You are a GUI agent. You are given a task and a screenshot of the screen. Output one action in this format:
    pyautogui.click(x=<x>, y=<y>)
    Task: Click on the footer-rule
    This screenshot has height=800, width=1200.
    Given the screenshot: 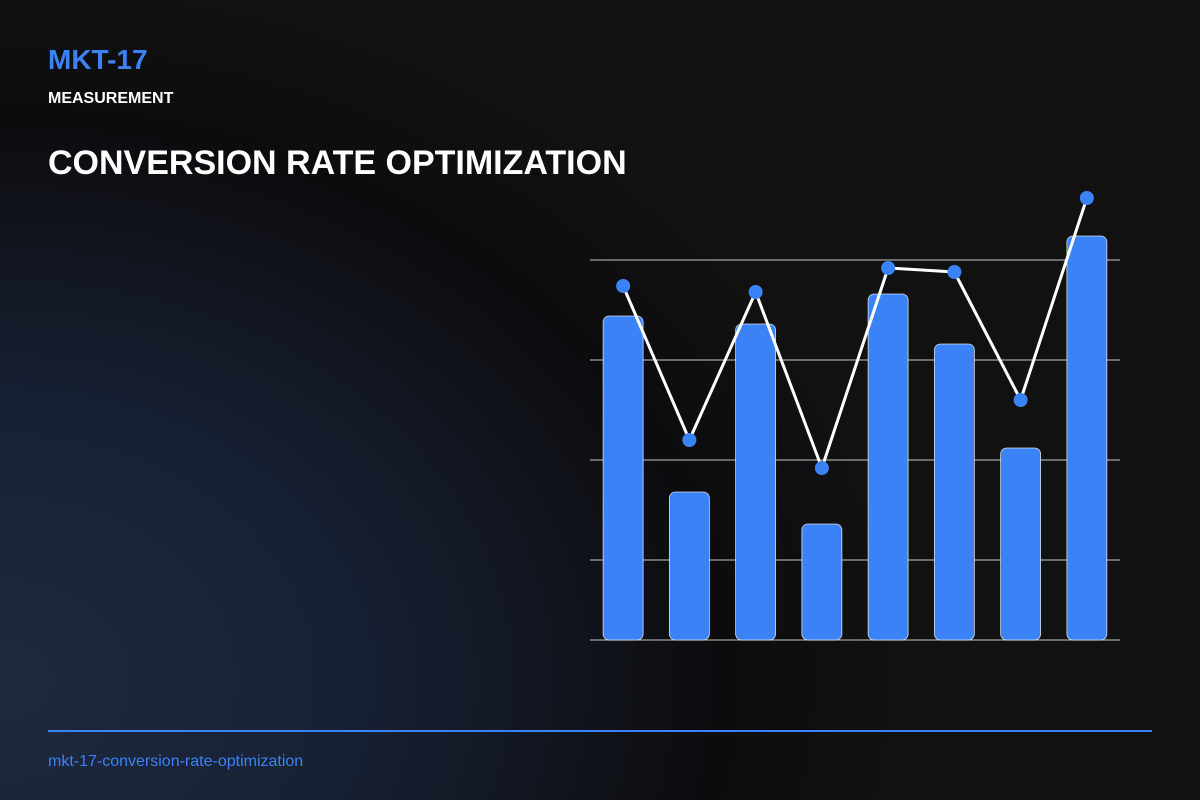 What is the action you would take?
    pyautogui.click(x=600, y=731)
    